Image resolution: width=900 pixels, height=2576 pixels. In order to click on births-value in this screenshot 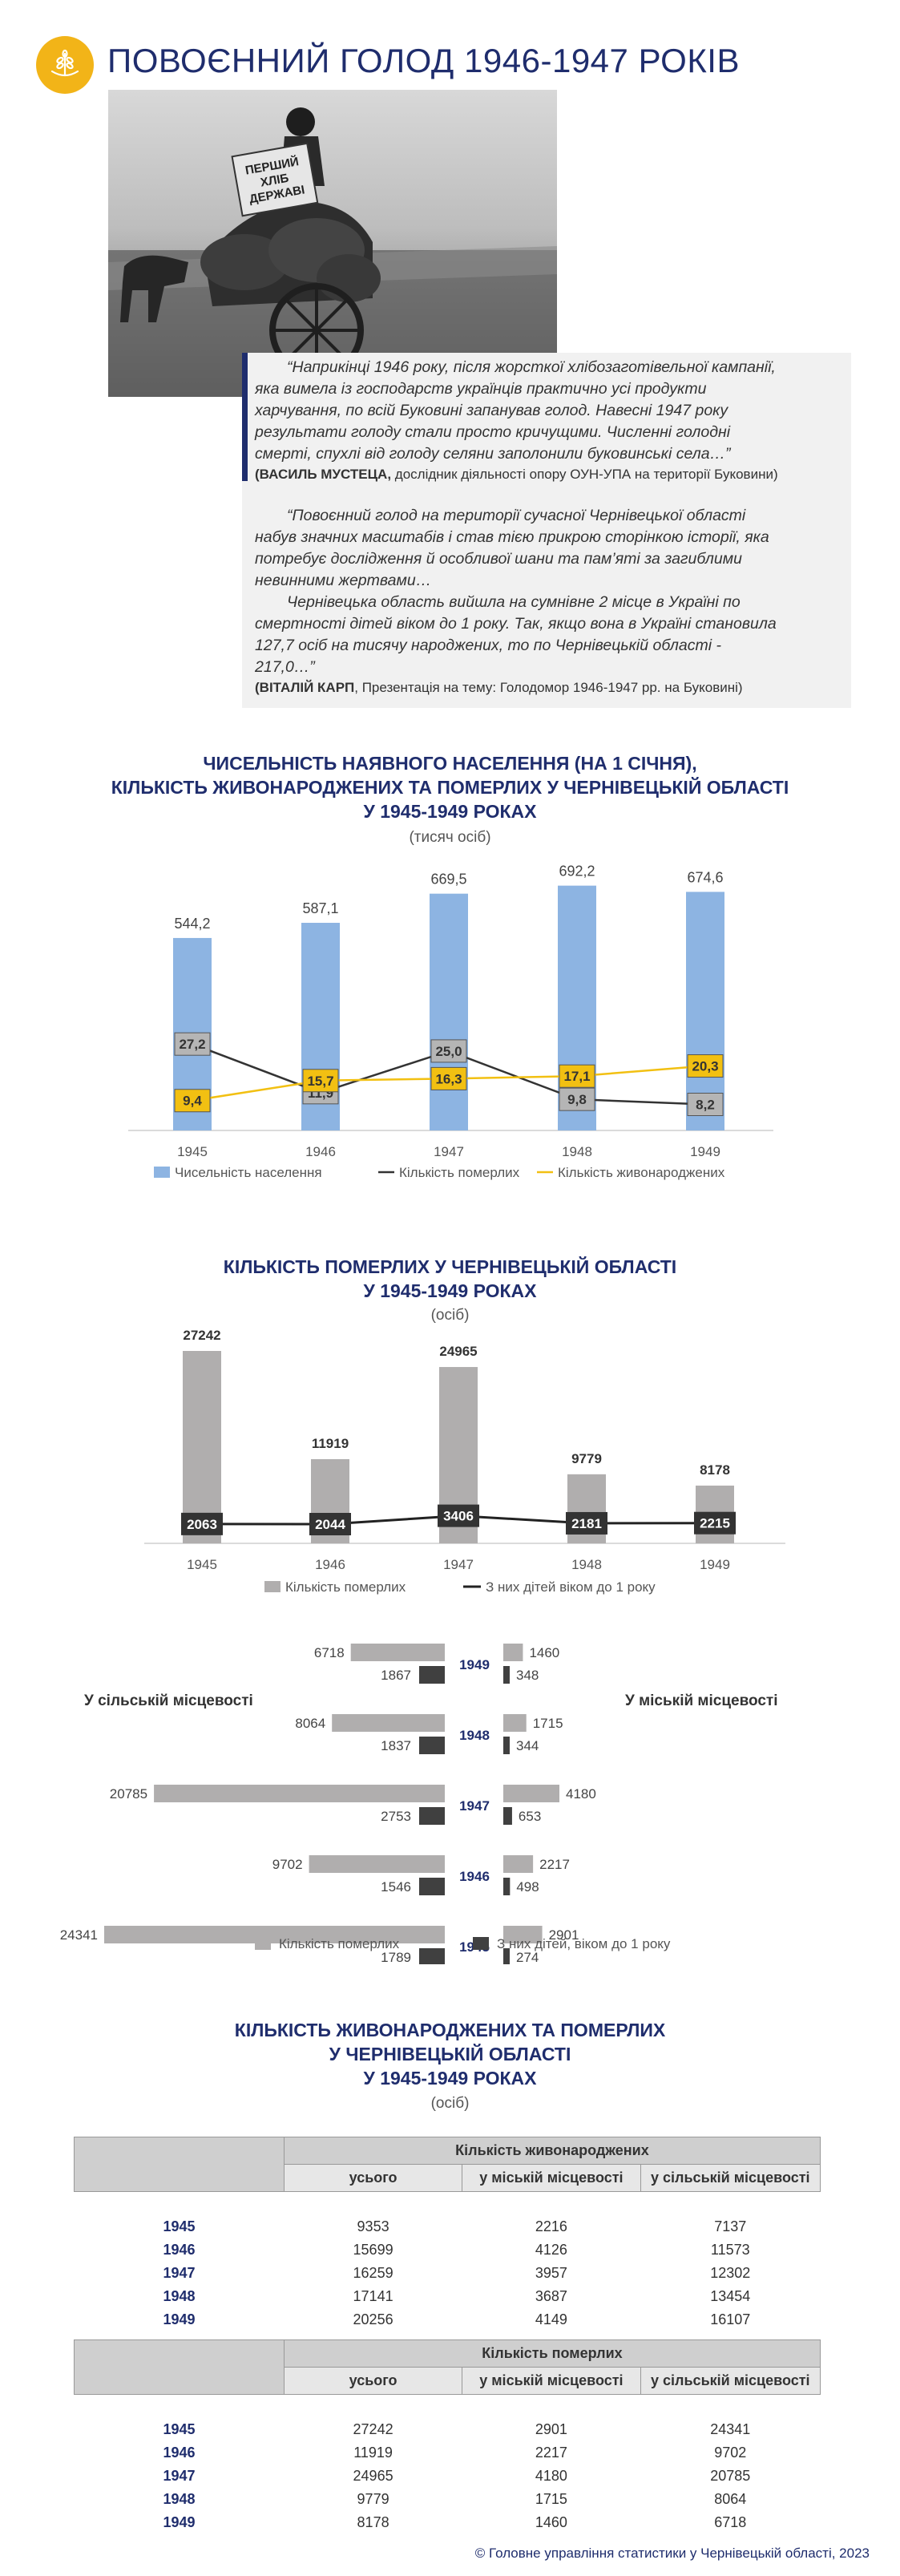, I will do `click(706, 1066)`.